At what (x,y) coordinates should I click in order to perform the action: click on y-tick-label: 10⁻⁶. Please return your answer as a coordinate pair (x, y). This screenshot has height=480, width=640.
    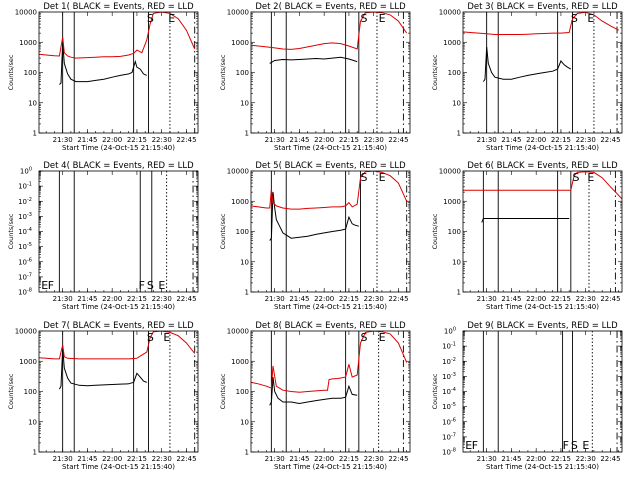
    Looking at the image, I should click on (449, 421).